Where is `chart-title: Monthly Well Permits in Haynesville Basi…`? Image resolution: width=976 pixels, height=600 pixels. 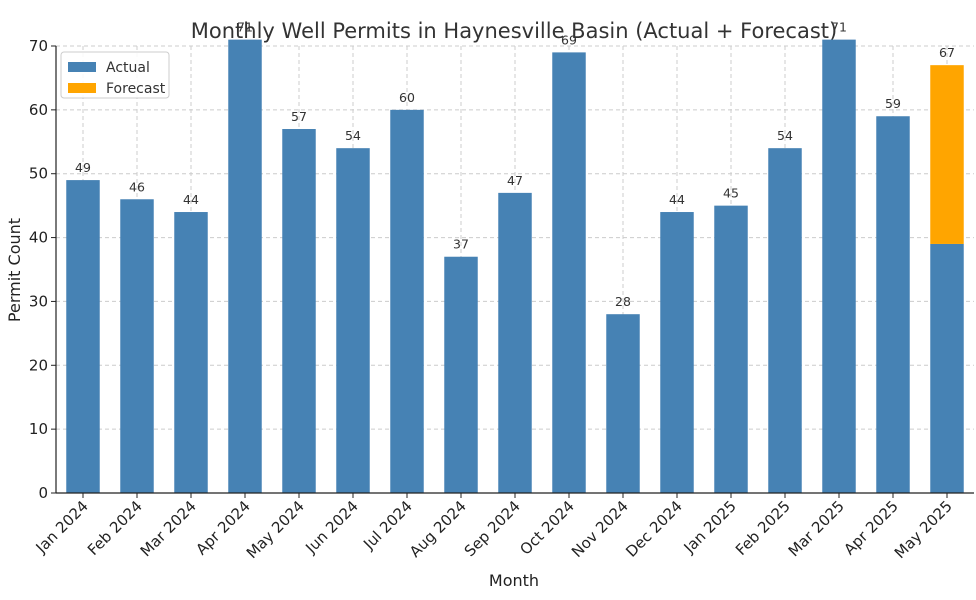
chart-title: Monthly Well Permits in Haynesville Basi… is located at coordinates (514, 31).